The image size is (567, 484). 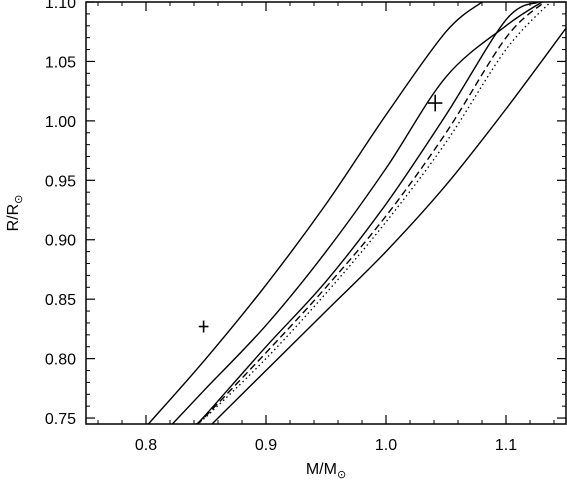 I want to click on x-axis-label: M/M⊙, so click(x=326, y=471).